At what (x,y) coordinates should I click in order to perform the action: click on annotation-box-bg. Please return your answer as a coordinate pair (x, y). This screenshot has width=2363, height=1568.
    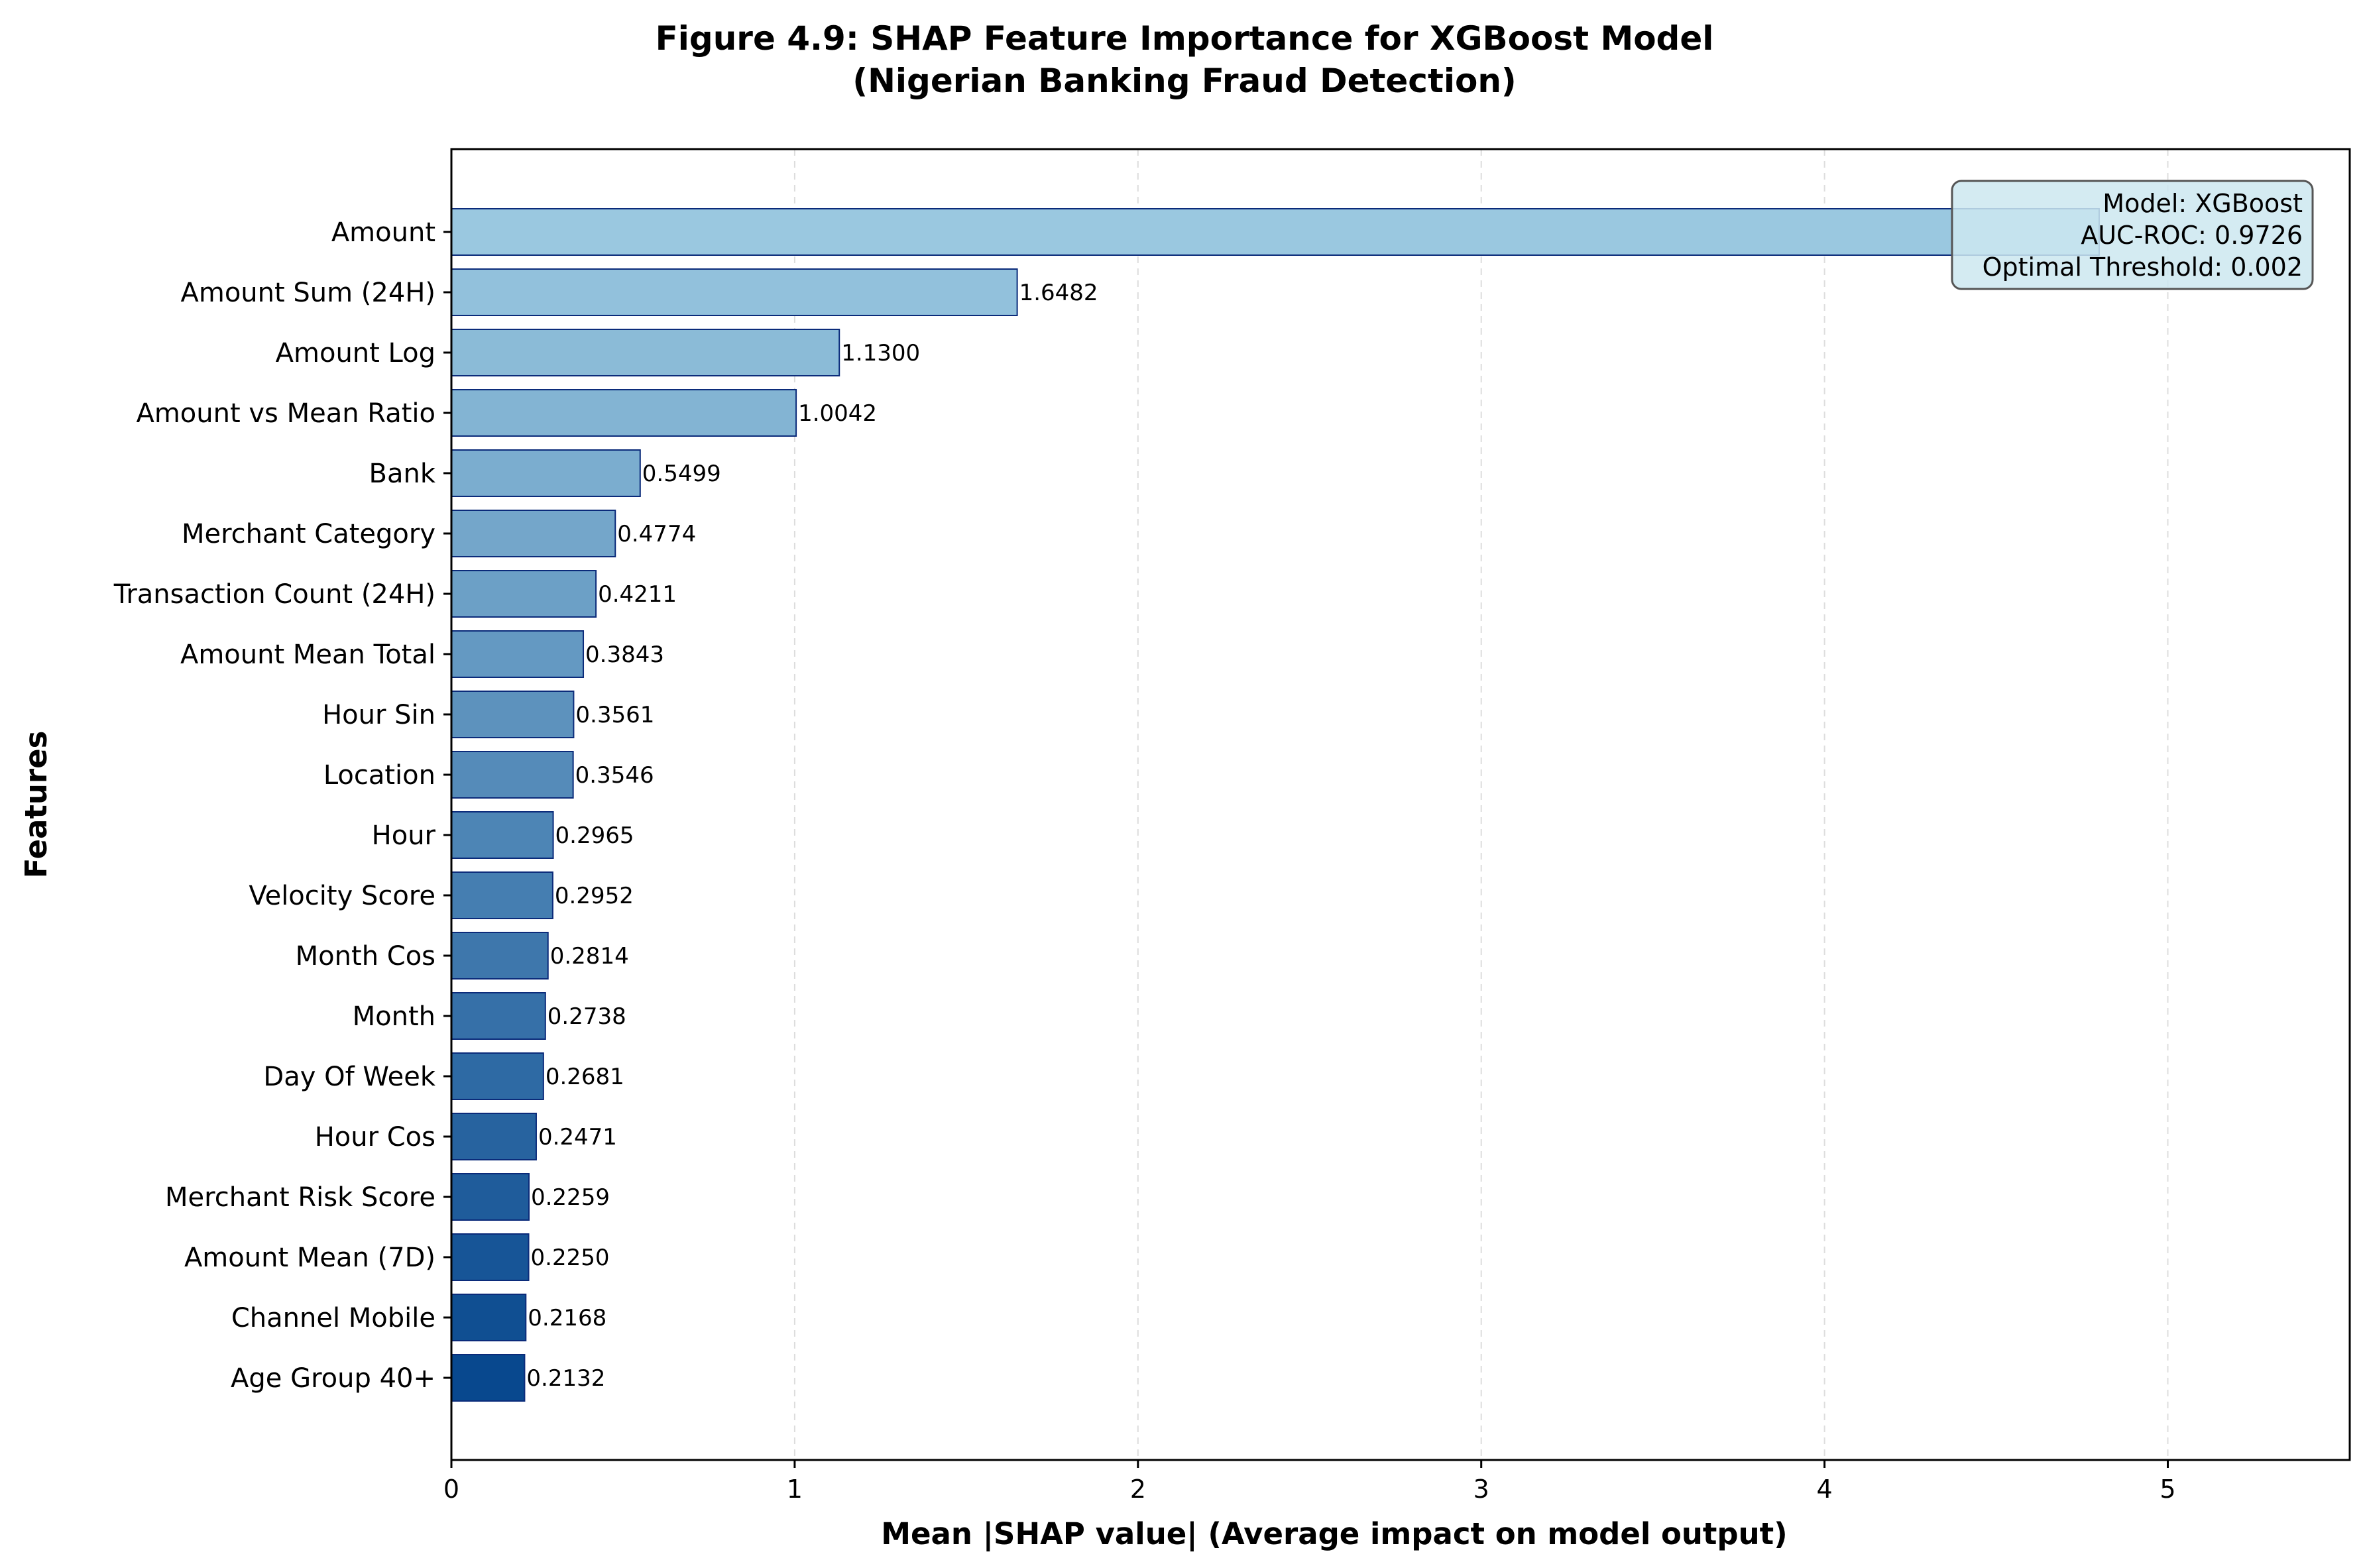
    Looking at the image, I should click on (2132, 235).